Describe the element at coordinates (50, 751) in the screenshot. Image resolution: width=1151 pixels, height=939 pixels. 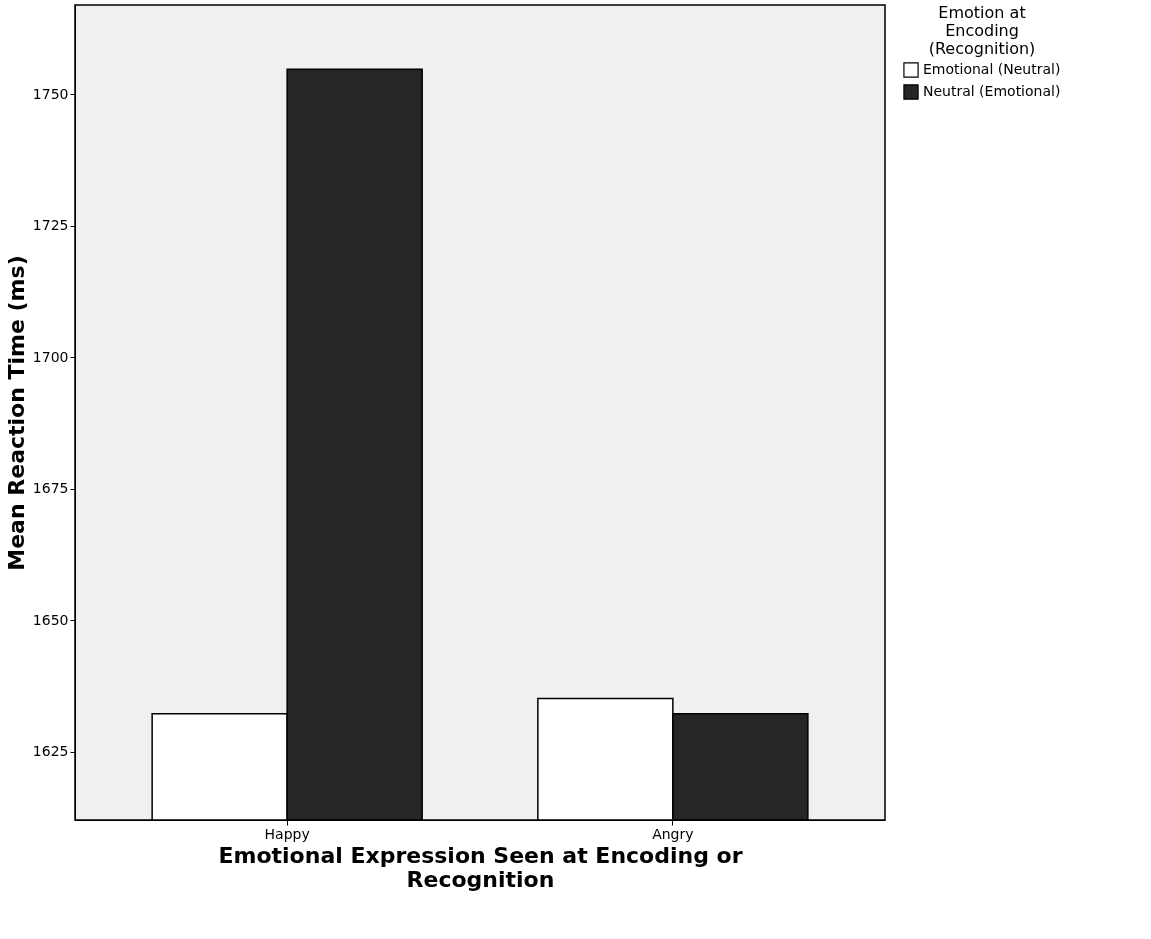
I see `y-tick-label: 1625` at that location.